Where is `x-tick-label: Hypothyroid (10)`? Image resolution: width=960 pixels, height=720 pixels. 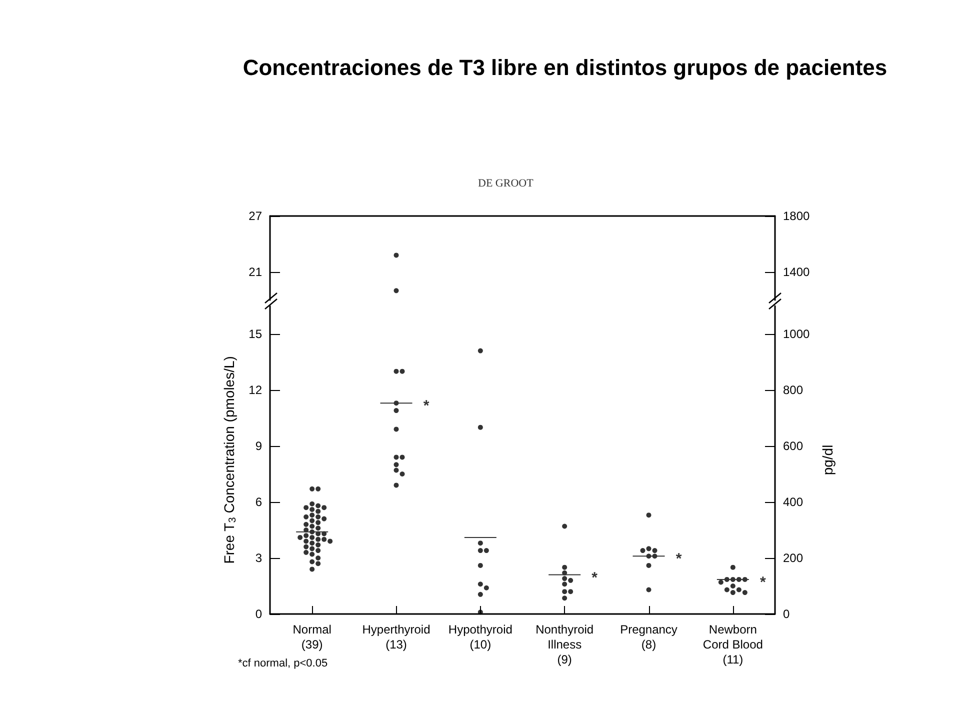 x-tick-label: Hypothyroid (10) is located at coordinates (480, 637).